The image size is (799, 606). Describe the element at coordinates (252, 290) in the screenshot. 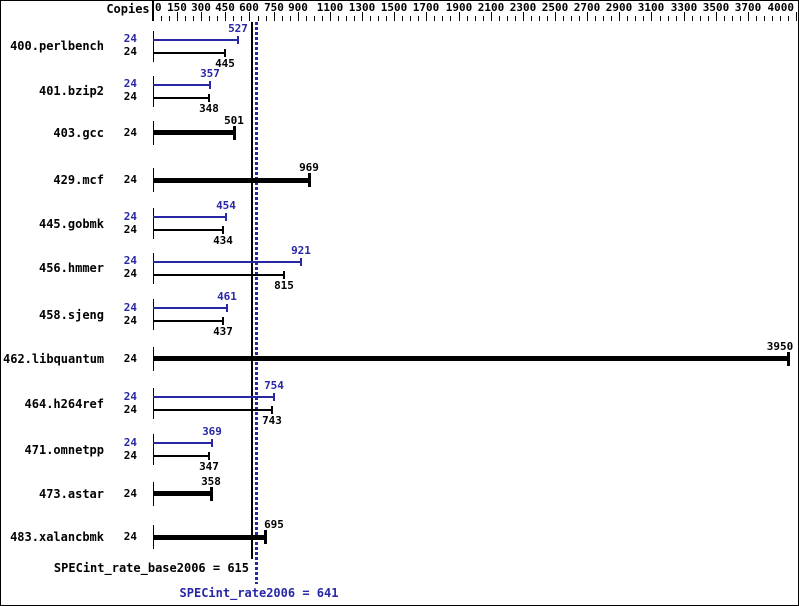

I see `base-ref-line` at that location.